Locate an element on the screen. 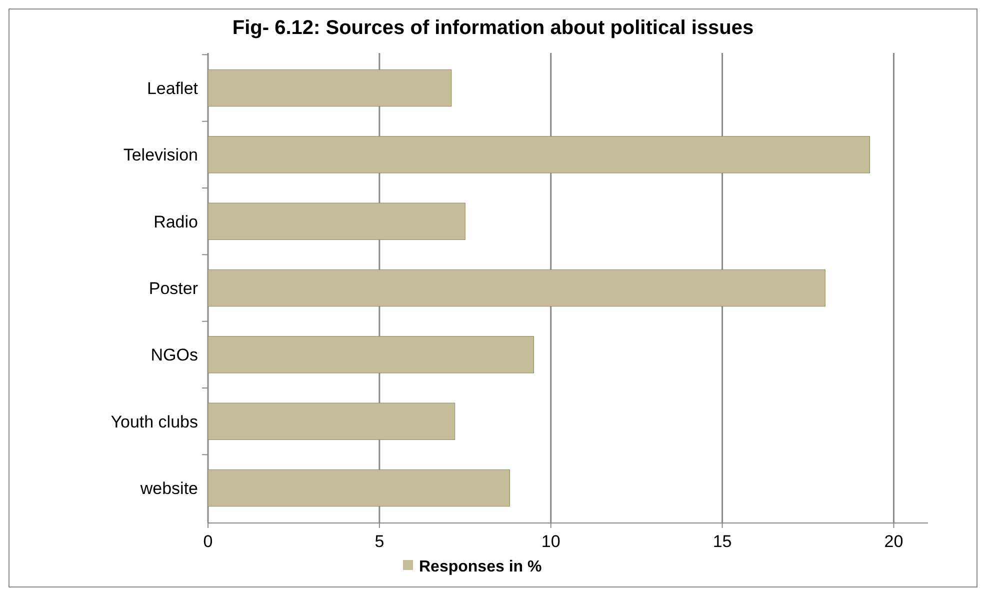  x-tick-label: 15 is located at coordinates (722, 541).